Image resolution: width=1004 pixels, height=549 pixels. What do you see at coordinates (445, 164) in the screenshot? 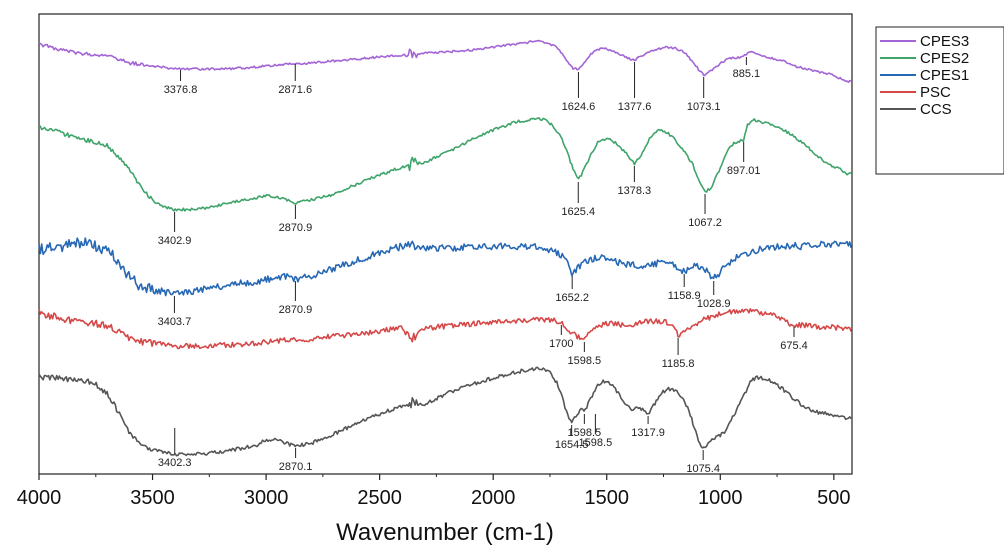
I see `series-line-cpes2` at bounding box center [445, 164].